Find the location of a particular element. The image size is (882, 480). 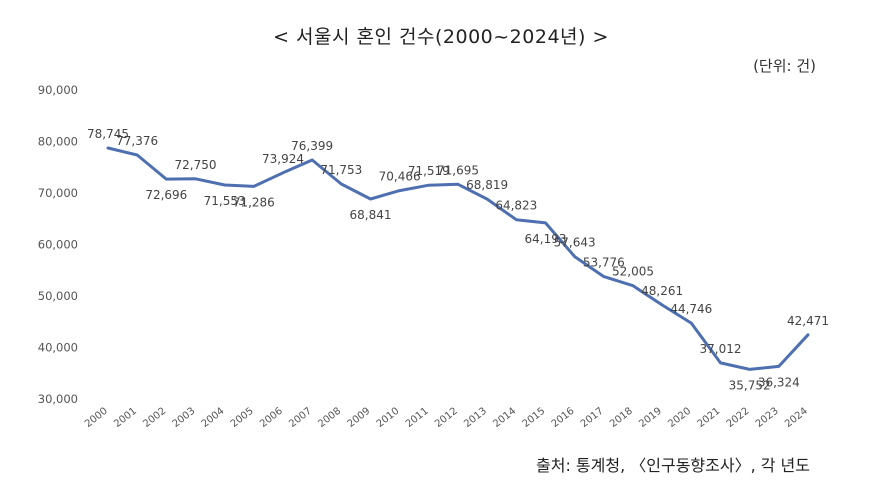

unit-label: (단위: 건) is located at coordinates (784, 66).